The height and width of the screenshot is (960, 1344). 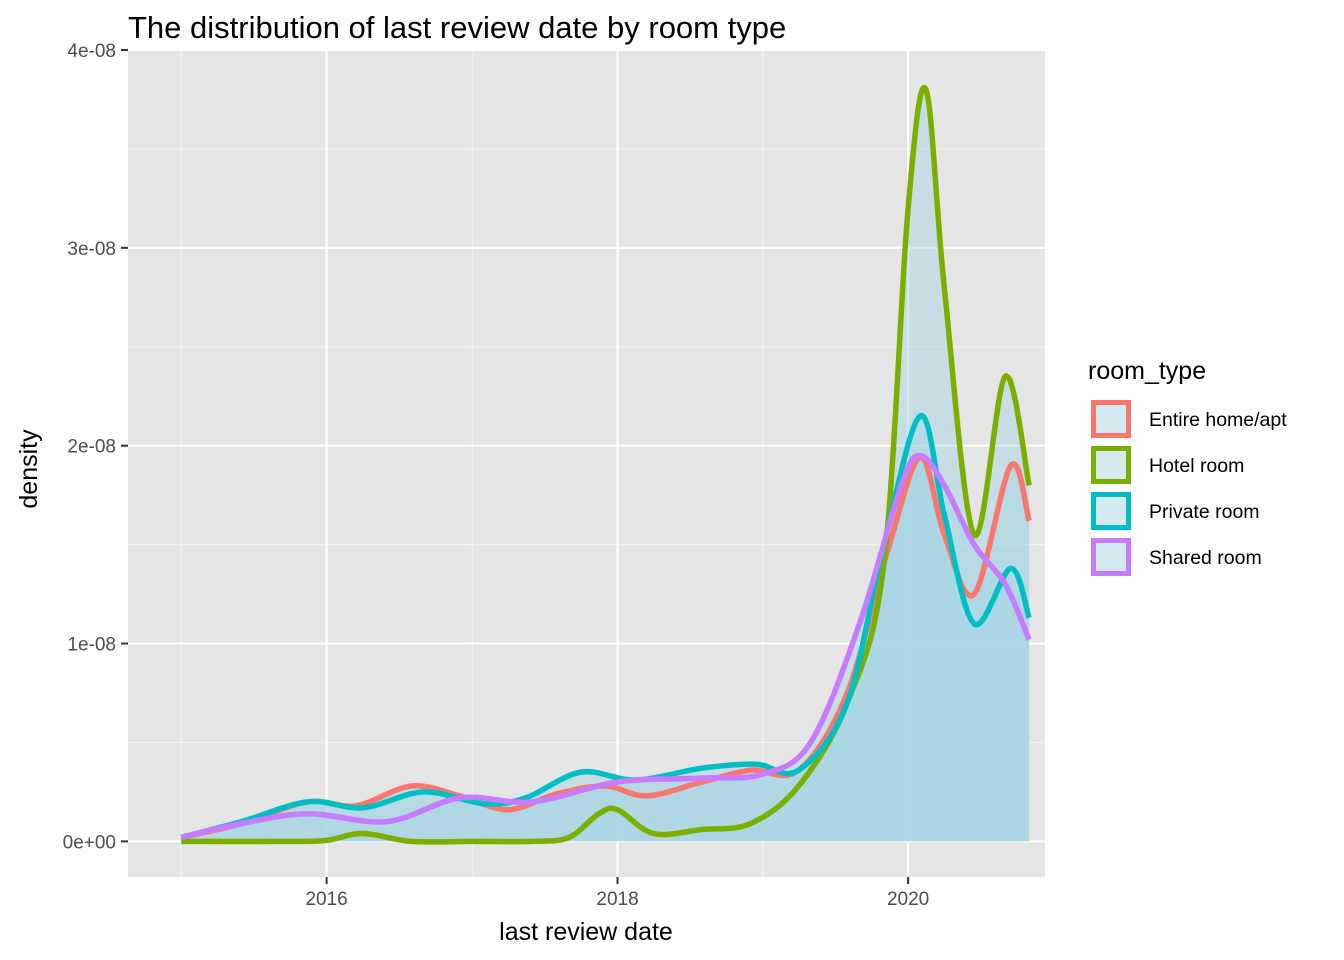 I want to click on x-axis: 2016 2018 2020, so click(x=617, y=893).